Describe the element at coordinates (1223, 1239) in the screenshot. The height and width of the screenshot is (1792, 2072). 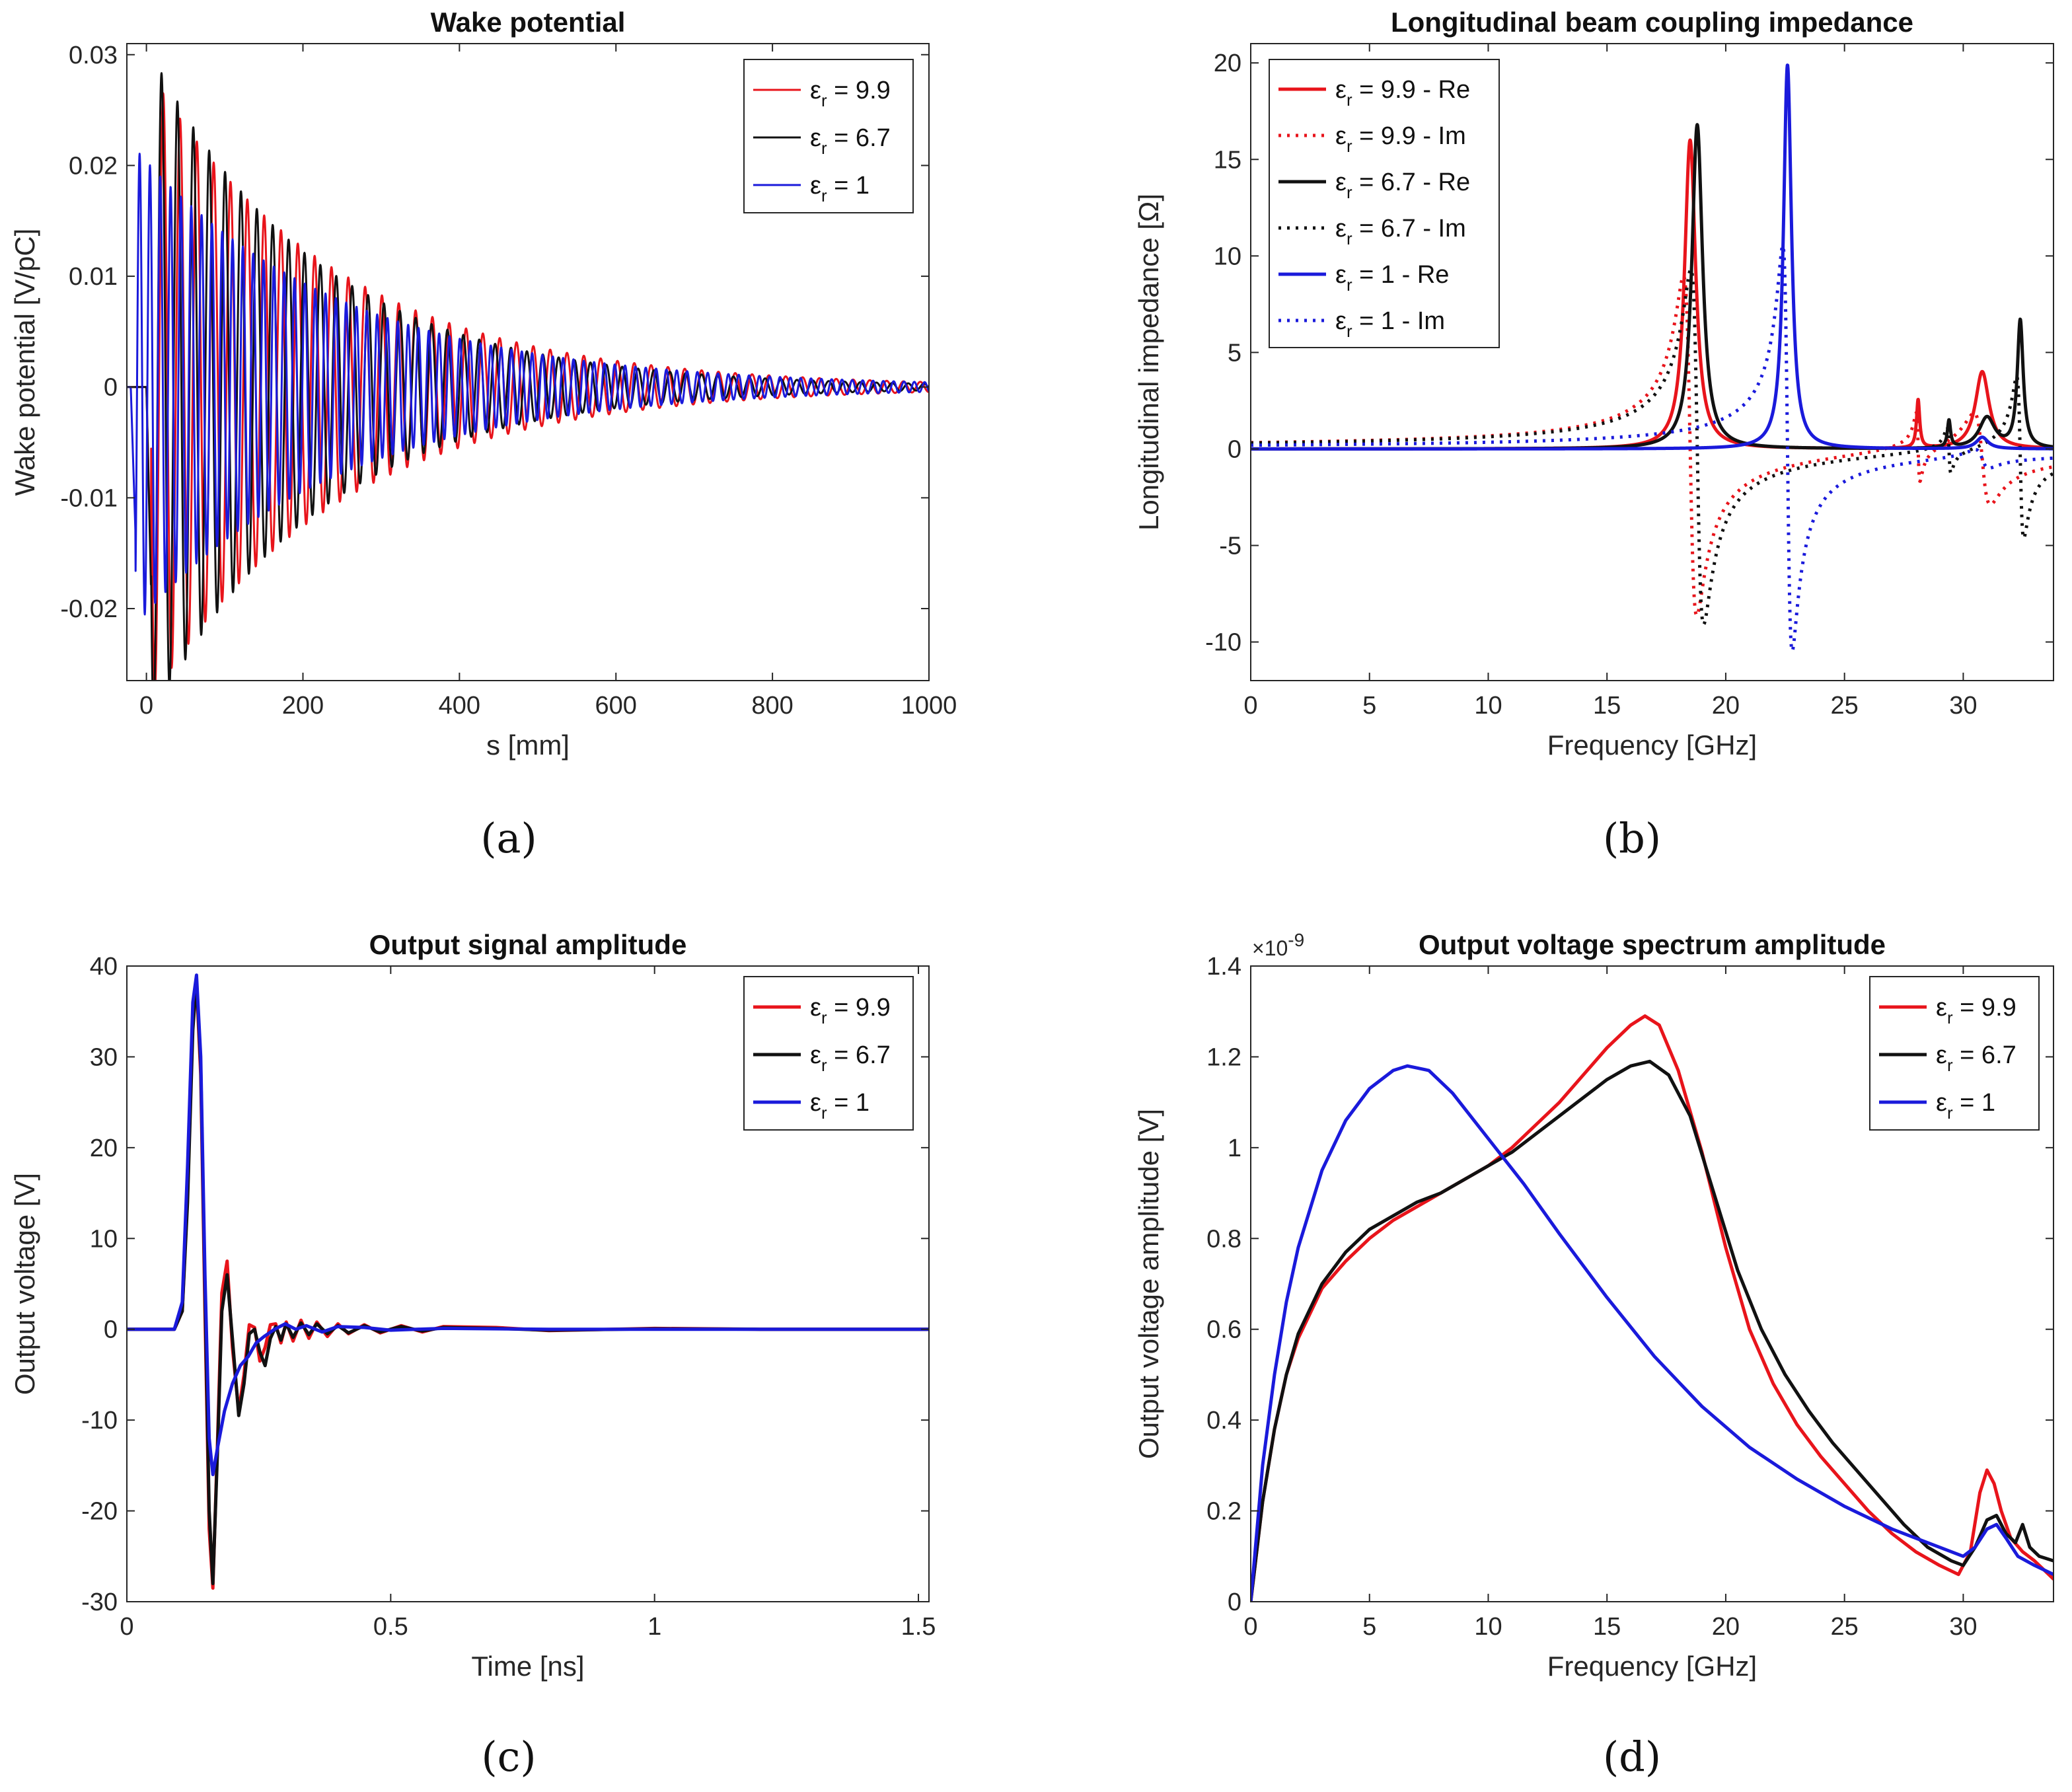
I see `y-tick-label: 0.8` at that location.